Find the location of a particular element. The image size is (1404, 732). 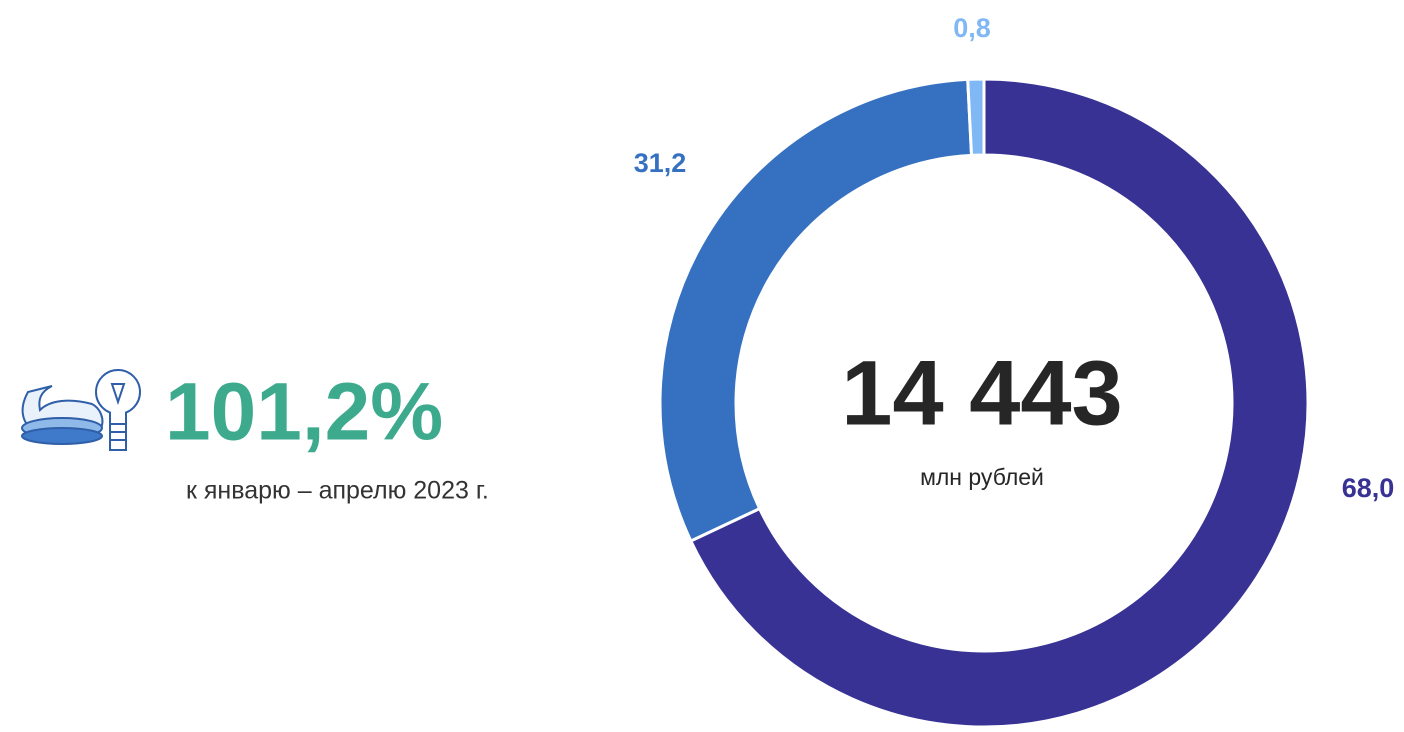

center-value: 14 443 is located at coordinates (981, 393).